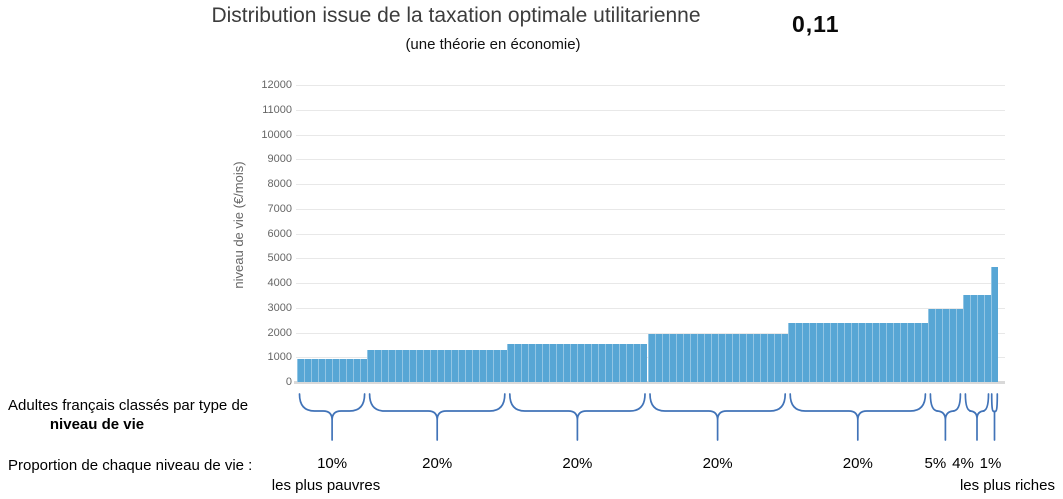 This screenshot has width=1063, height=499. I want to click on y-axis-tick-label: 5000, so click(279, 258).